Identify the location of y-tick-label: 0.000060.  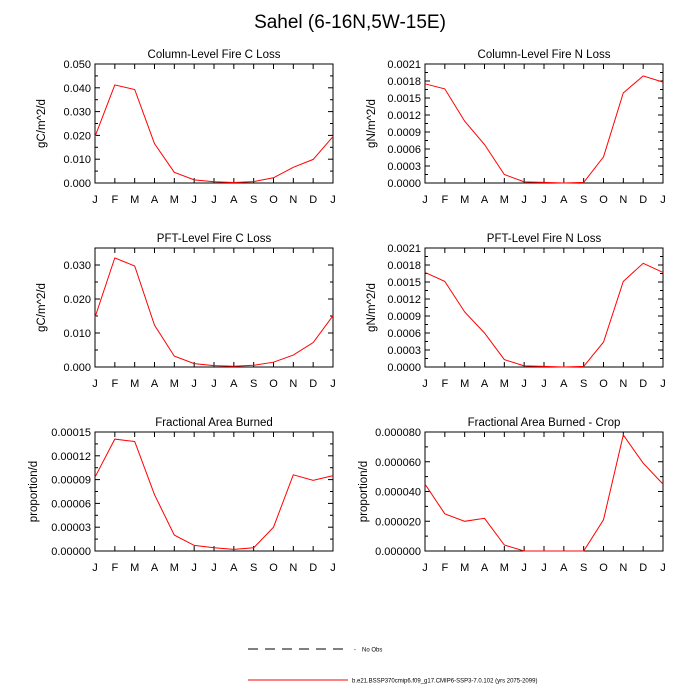
(398, 463).